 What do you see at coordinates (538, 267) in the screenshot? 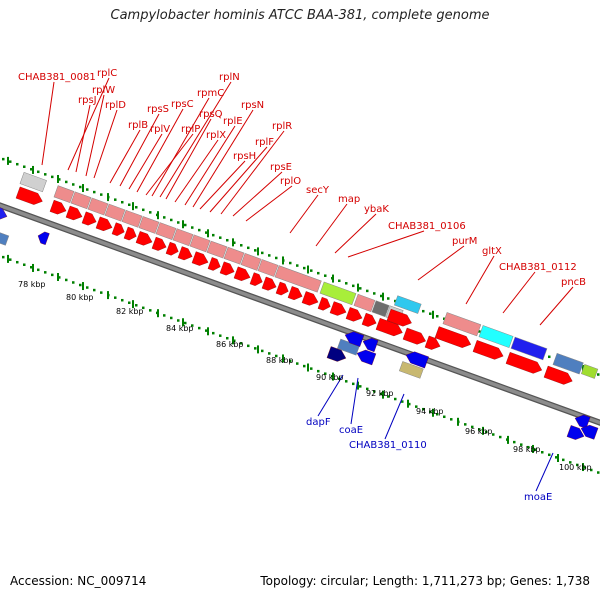
I see `gene-label-chab381_0112: CHAB381_0112` at bounding box center [538, 267].